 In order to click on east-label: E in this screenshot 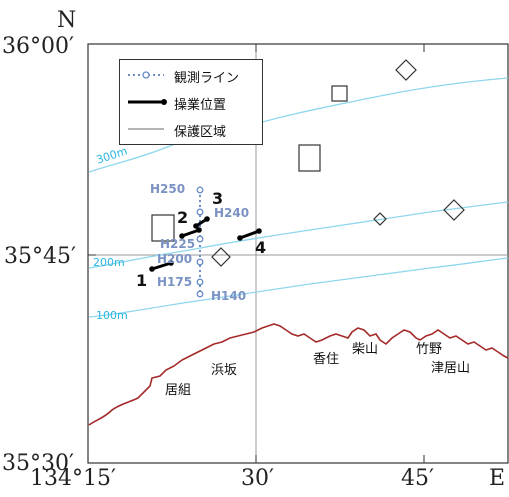, I will do `click(497, 478)`.